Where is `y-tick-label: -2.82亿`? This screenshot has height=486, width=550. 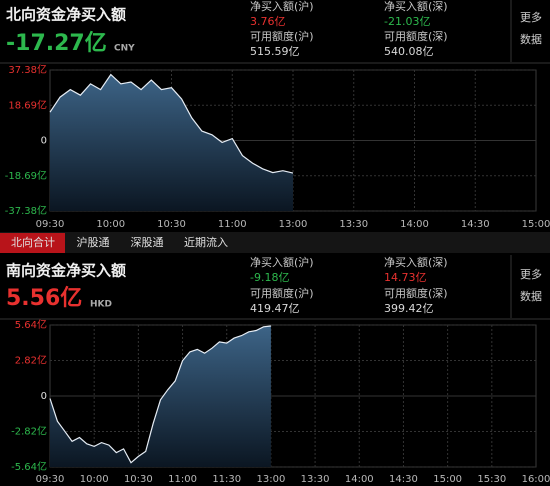
y-tick-label: -2.82亿 is located at coordinates (29, 431).